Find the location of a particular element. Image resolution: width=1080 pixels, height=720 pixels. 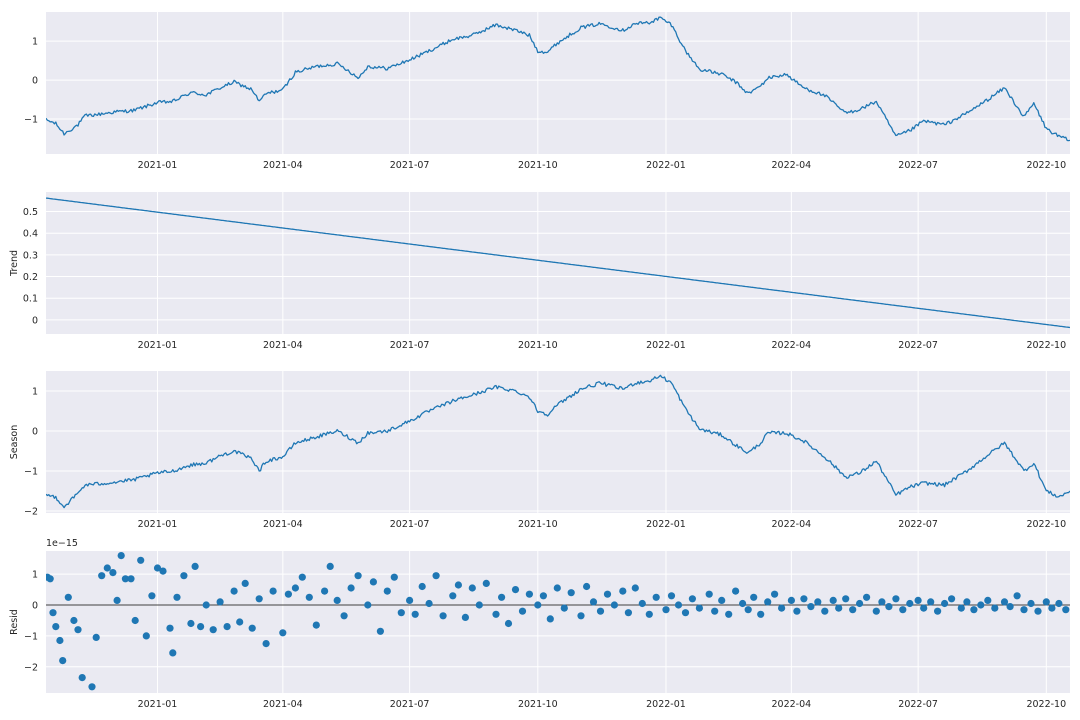

axis-offset-label: 1e−15 is located at coordinates (62, 543).